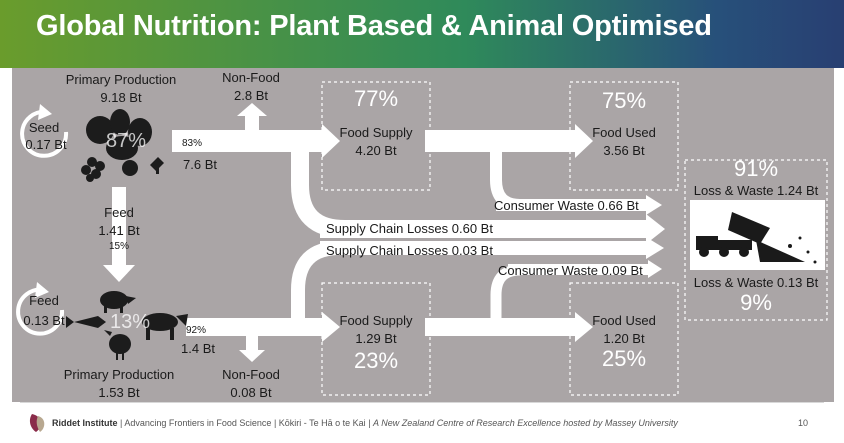 Image resolution: width=844 pixels, height=443 pixels. Describe the element at coordinates (624, 150) in the screenshot. I see `plant-used-value: 3.56 Bt` at that location.